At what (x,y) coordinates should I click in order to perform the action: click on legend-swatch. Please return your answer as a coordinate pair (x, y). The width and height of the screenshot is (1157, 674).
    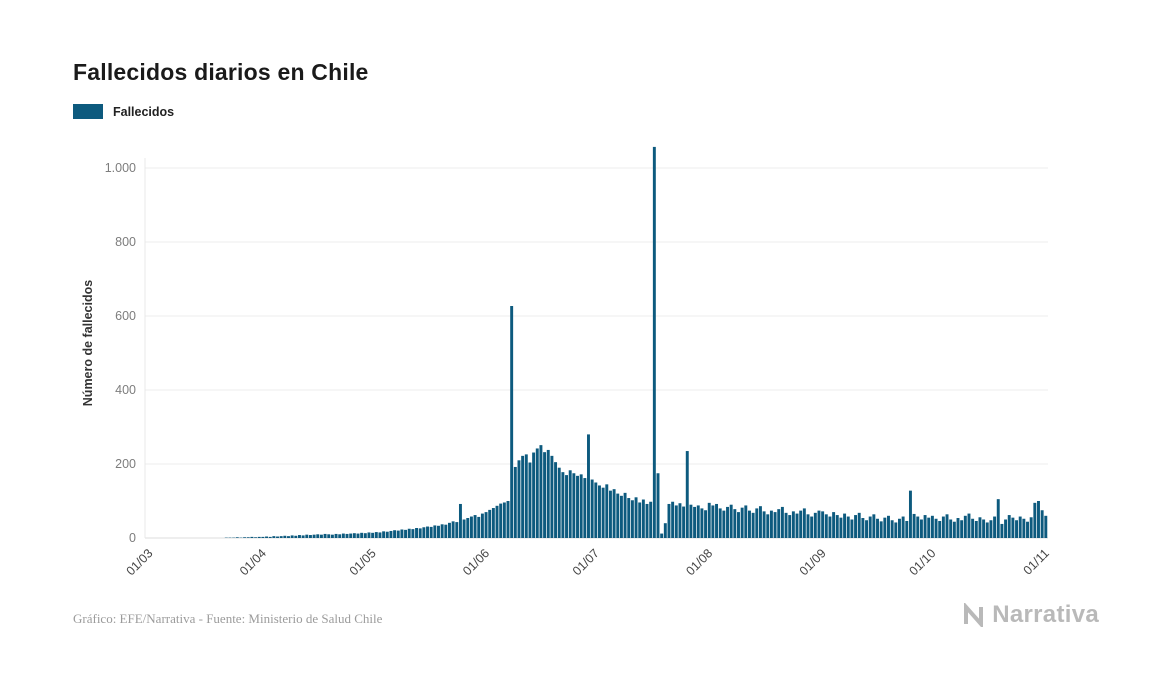
    Looking at the image, I should click on (88, 111).